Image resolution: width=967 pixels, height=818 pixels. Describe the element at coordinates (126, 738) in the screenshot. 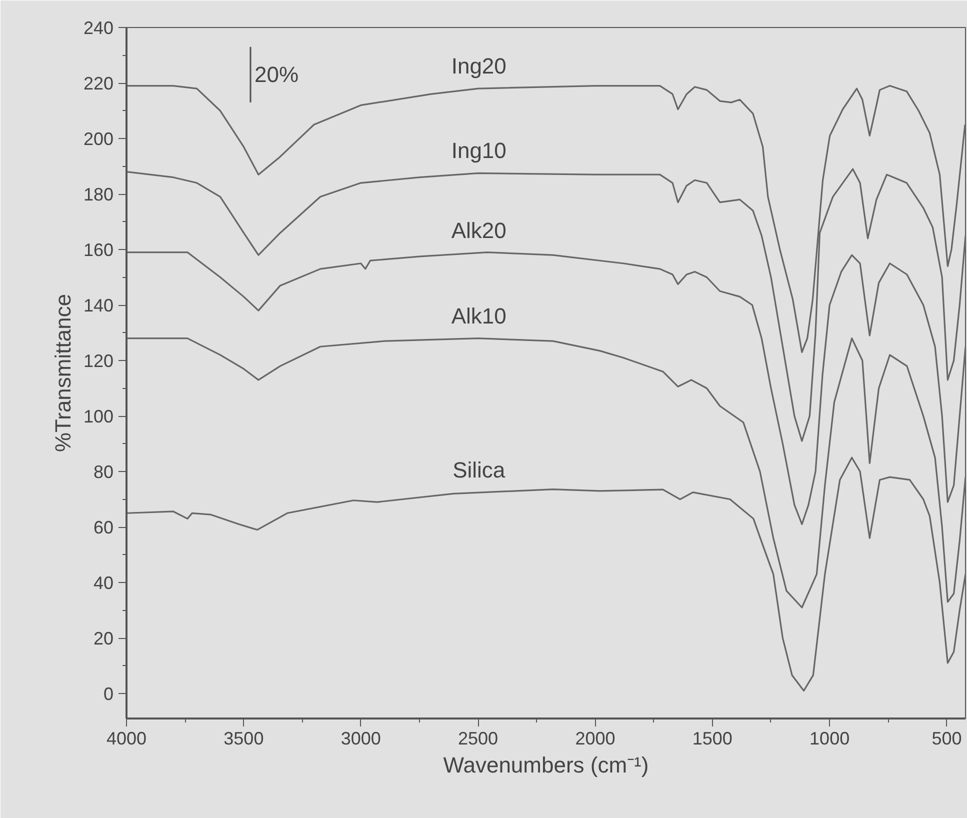

I see `x-tick-label: 4000` at that location.